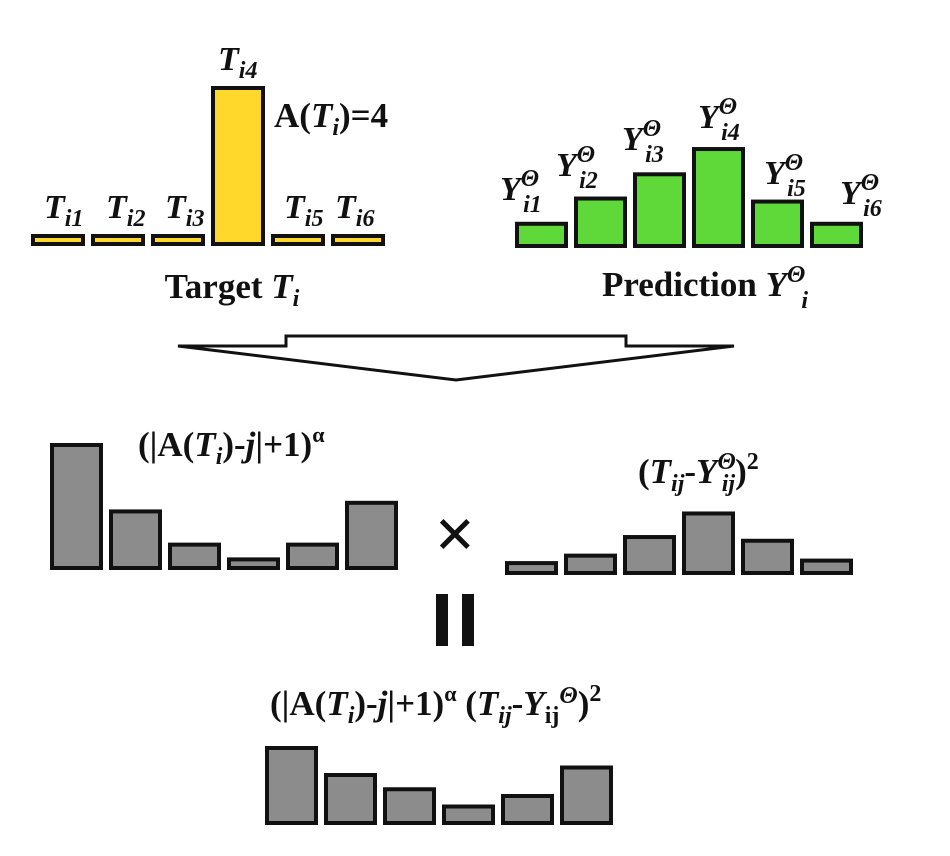  What do you see at coordinates (435, 705) in the screenshot?
I see `product-formula: (|A(Ti)-j|+1)α (Tij-YijΘ)2` at bounding box center [435, 705].